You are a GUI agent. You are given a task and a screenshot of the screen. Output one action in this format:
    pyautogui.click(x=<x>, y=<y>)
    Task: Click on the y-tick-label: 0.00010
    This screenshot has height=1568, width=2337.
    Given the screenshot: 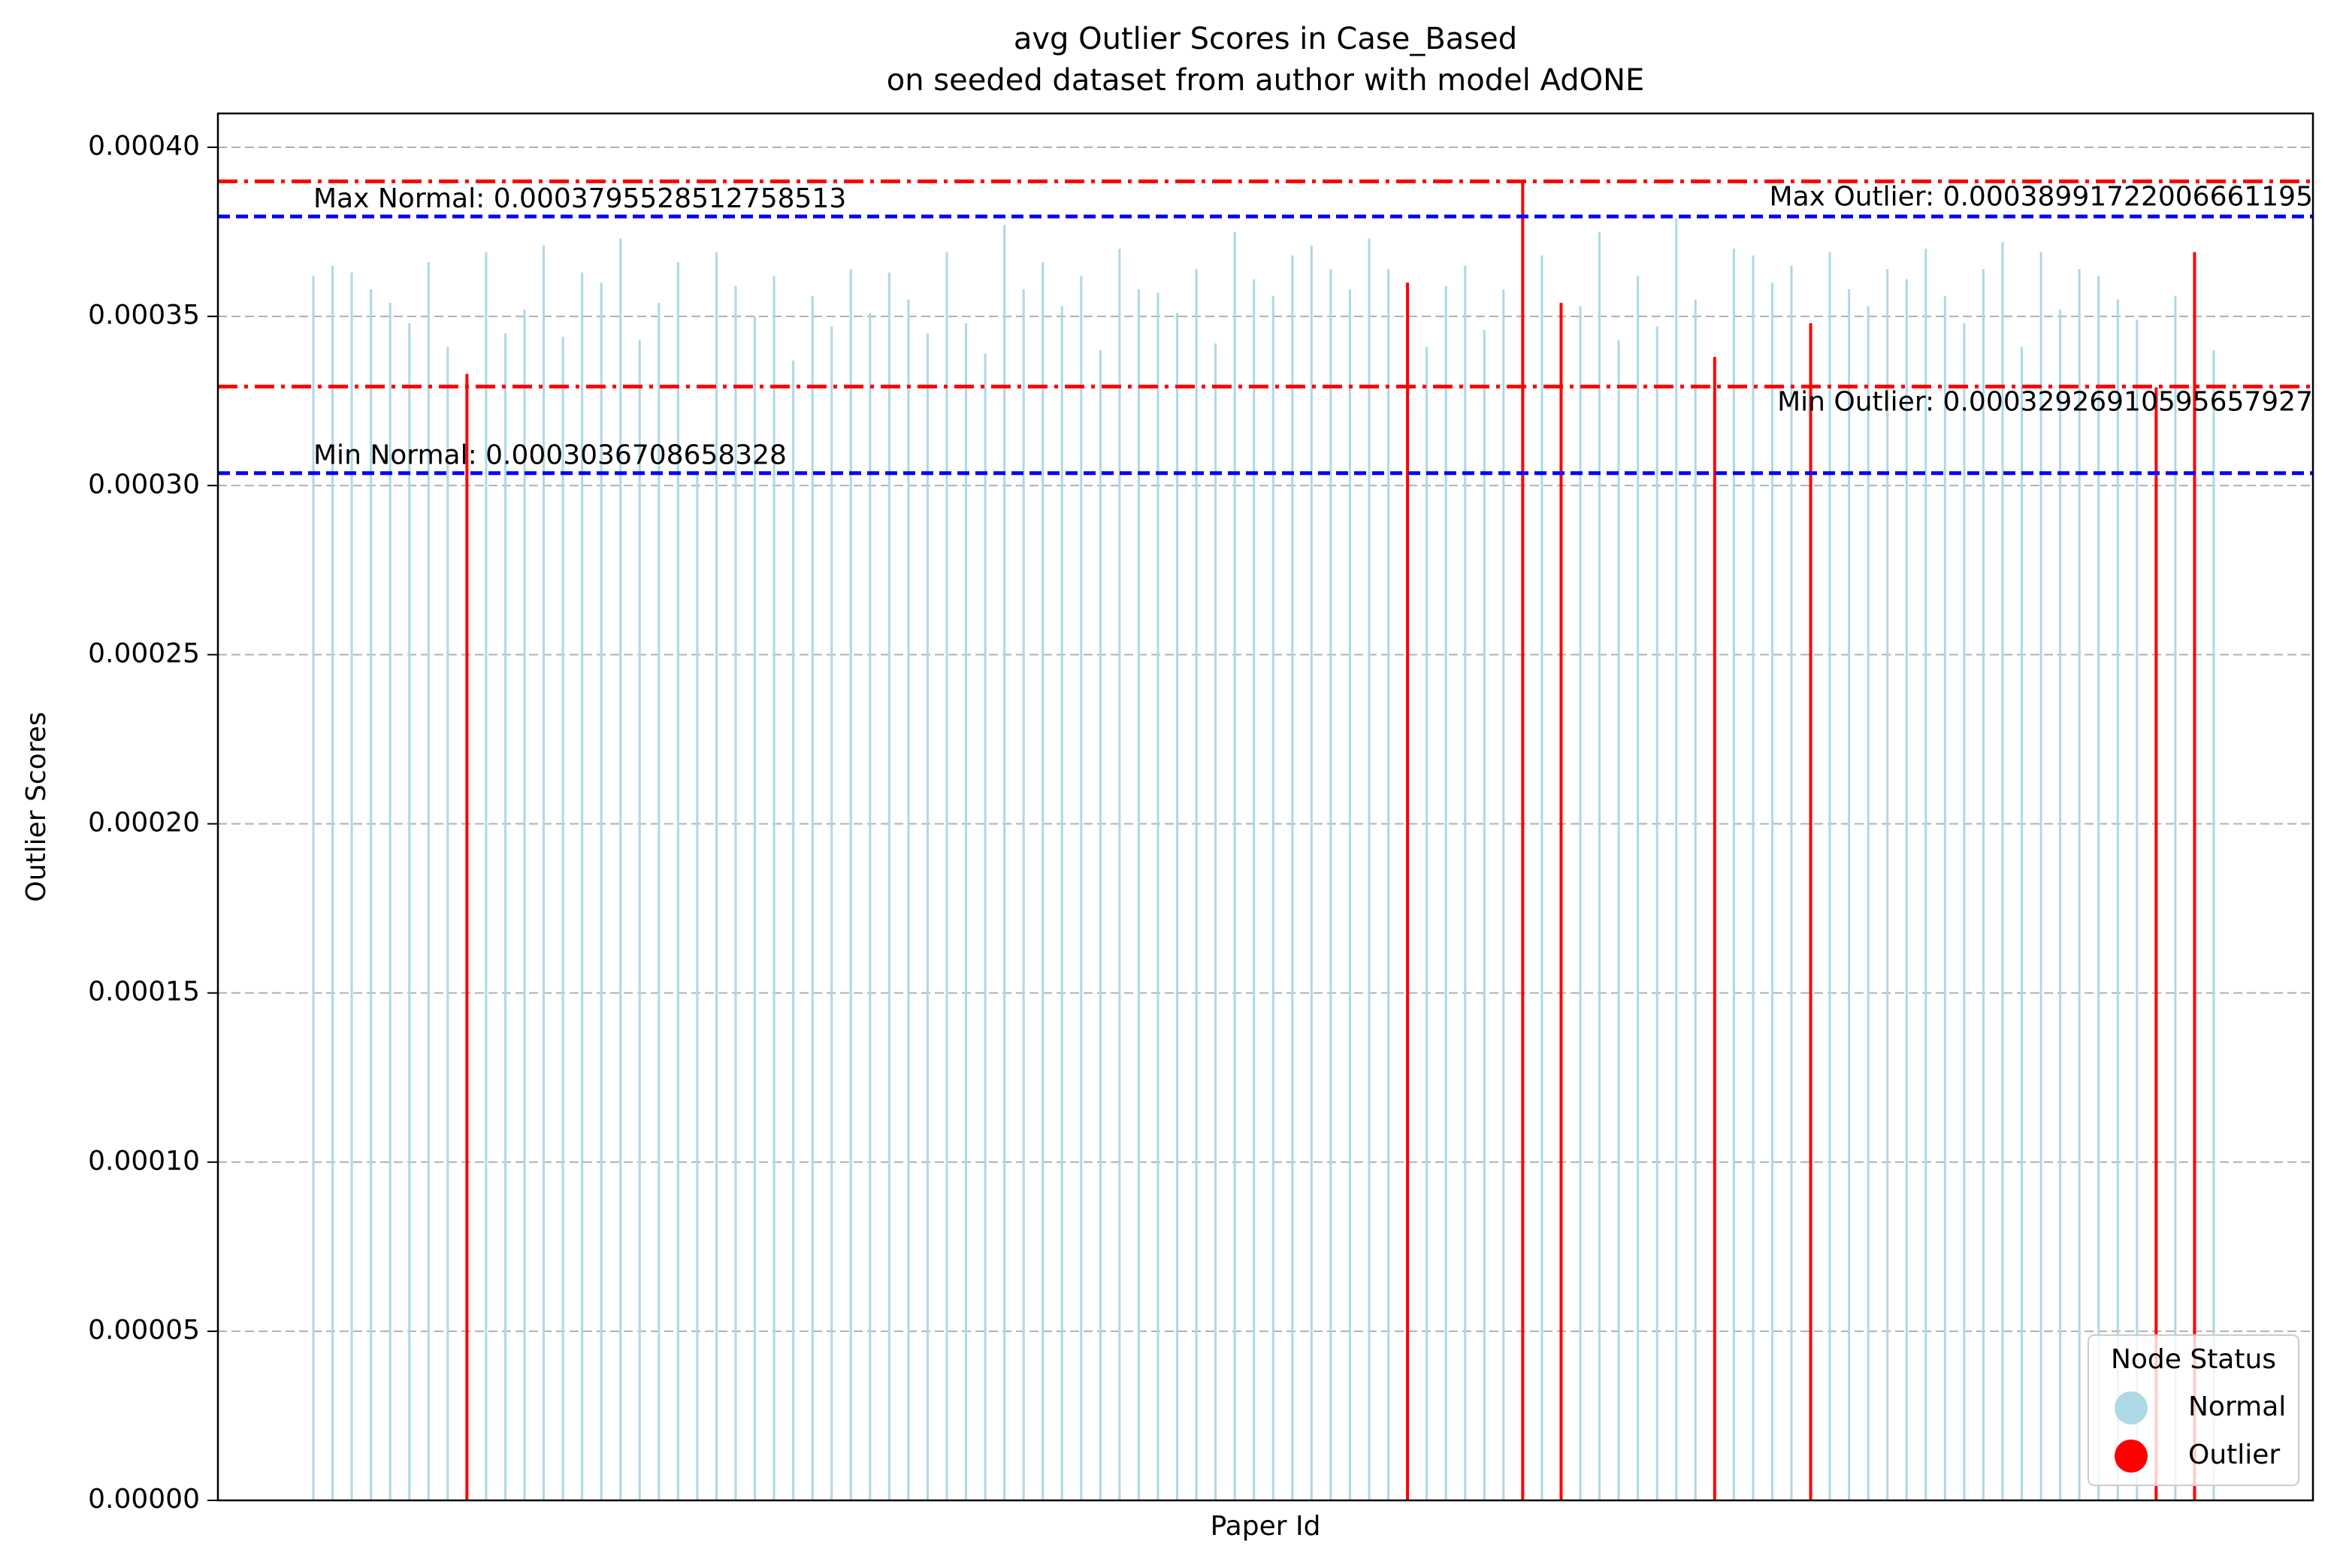 What is the action you would take?
    pyautogui.click(x=144, y=1161)
    